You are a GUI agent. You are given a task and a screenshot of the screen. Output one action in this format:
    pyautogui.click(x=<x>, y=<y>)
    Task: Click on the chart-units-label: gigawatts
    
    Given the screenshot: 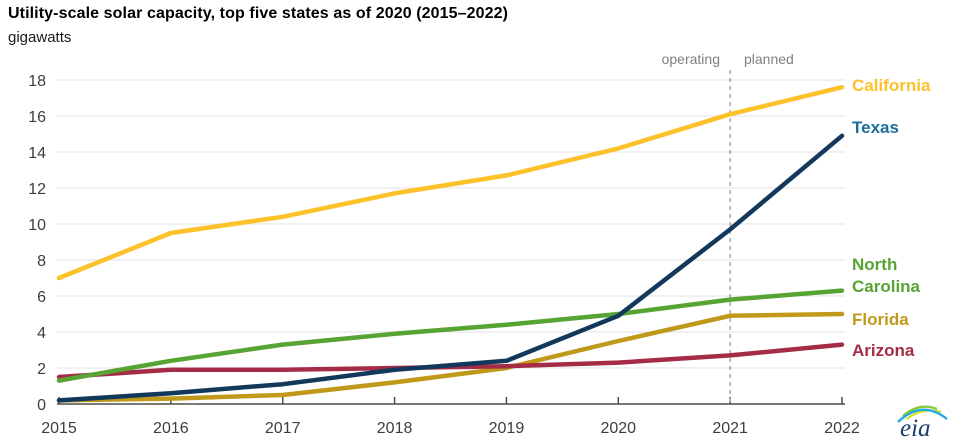 What is the action you would take?
    pyautogui.click(x=40, y=37)
    